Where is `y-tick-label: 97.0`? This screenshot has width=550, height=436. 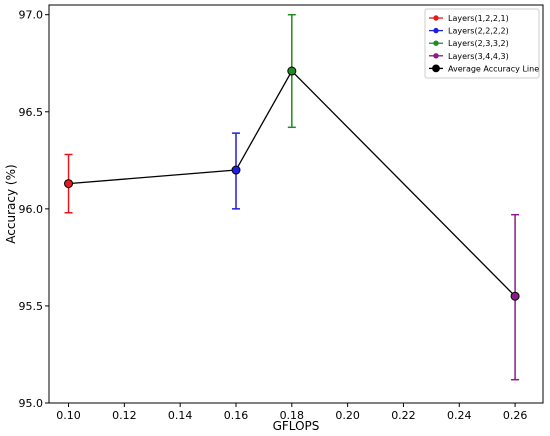
y-tick-label: 97.0 is located at coordinates (31, 15).